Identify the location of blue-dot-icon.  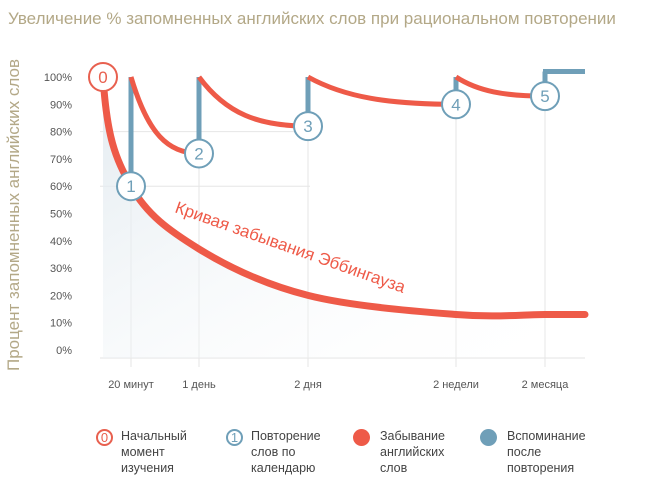
(488, 437).